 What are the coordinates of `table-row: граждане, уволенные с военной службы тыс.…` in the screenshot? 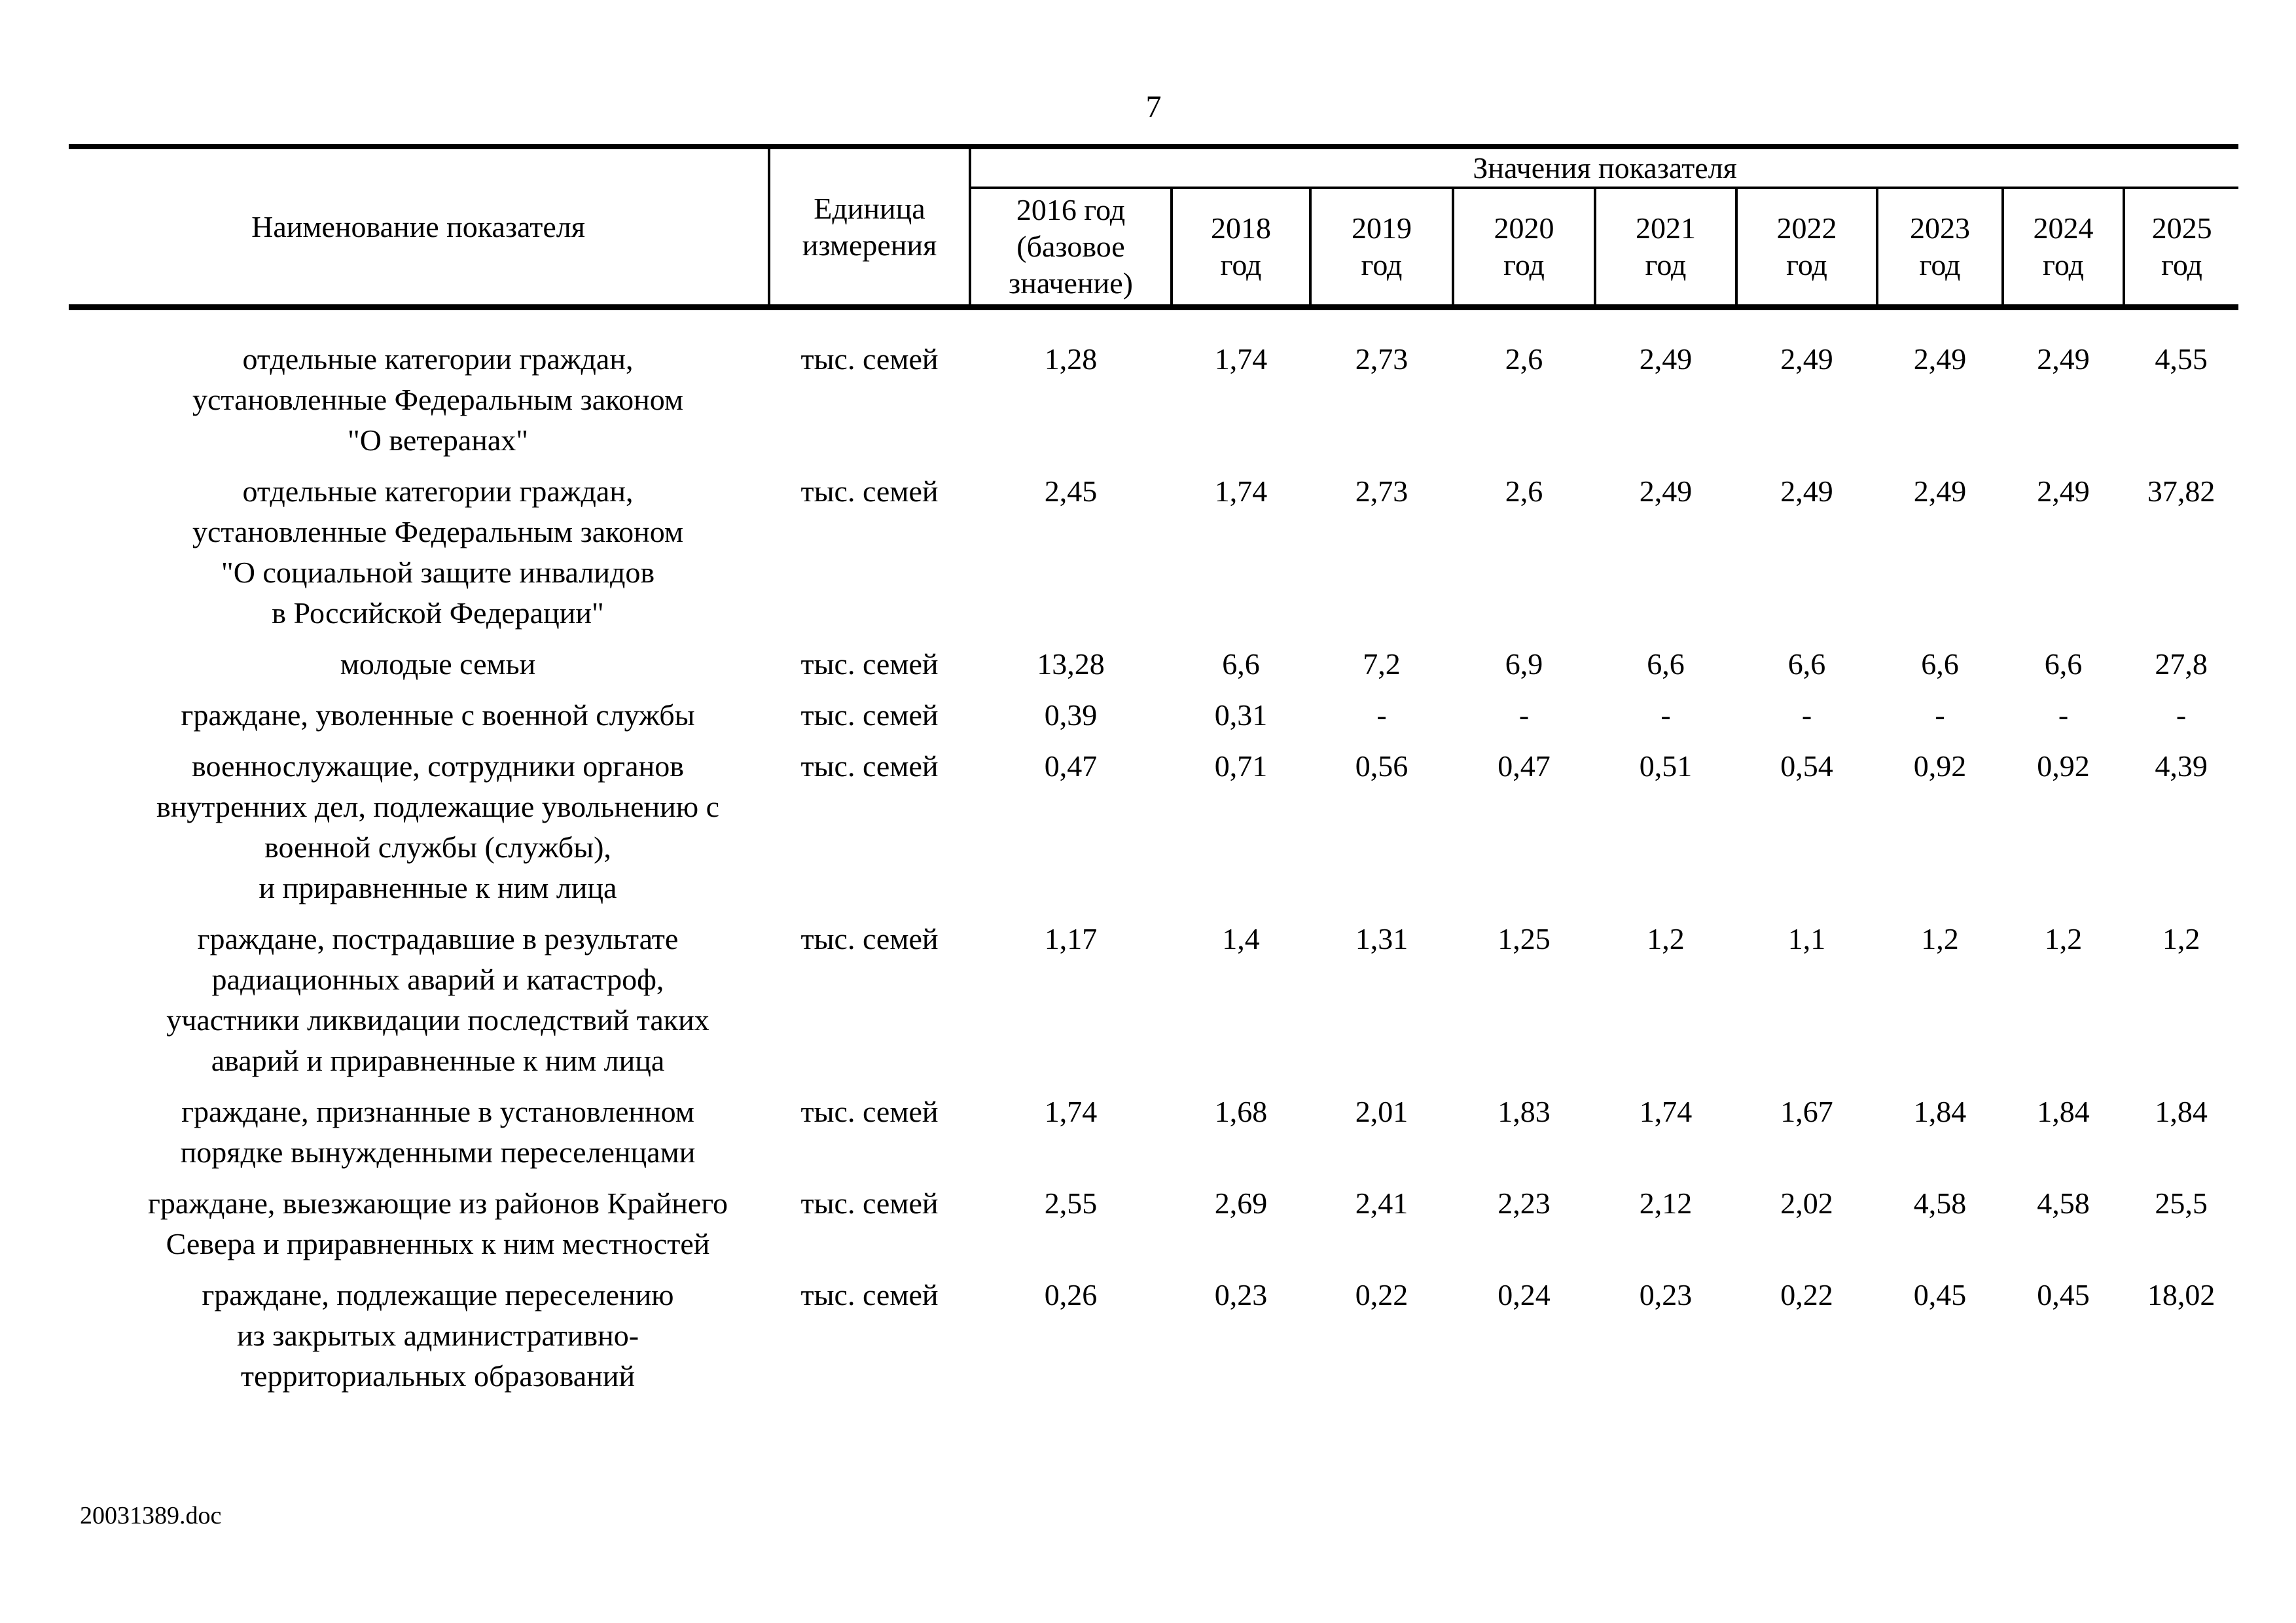 It's located at (1153, 715).